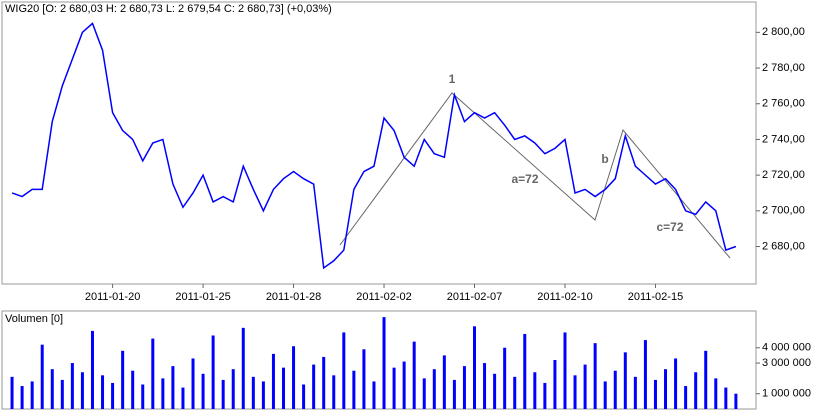 This screenshot has height=416, width=818. Describe the element at coordinates (786, 348) in the screenshot. I see `y-tick-label: 4 000 000` at that location.